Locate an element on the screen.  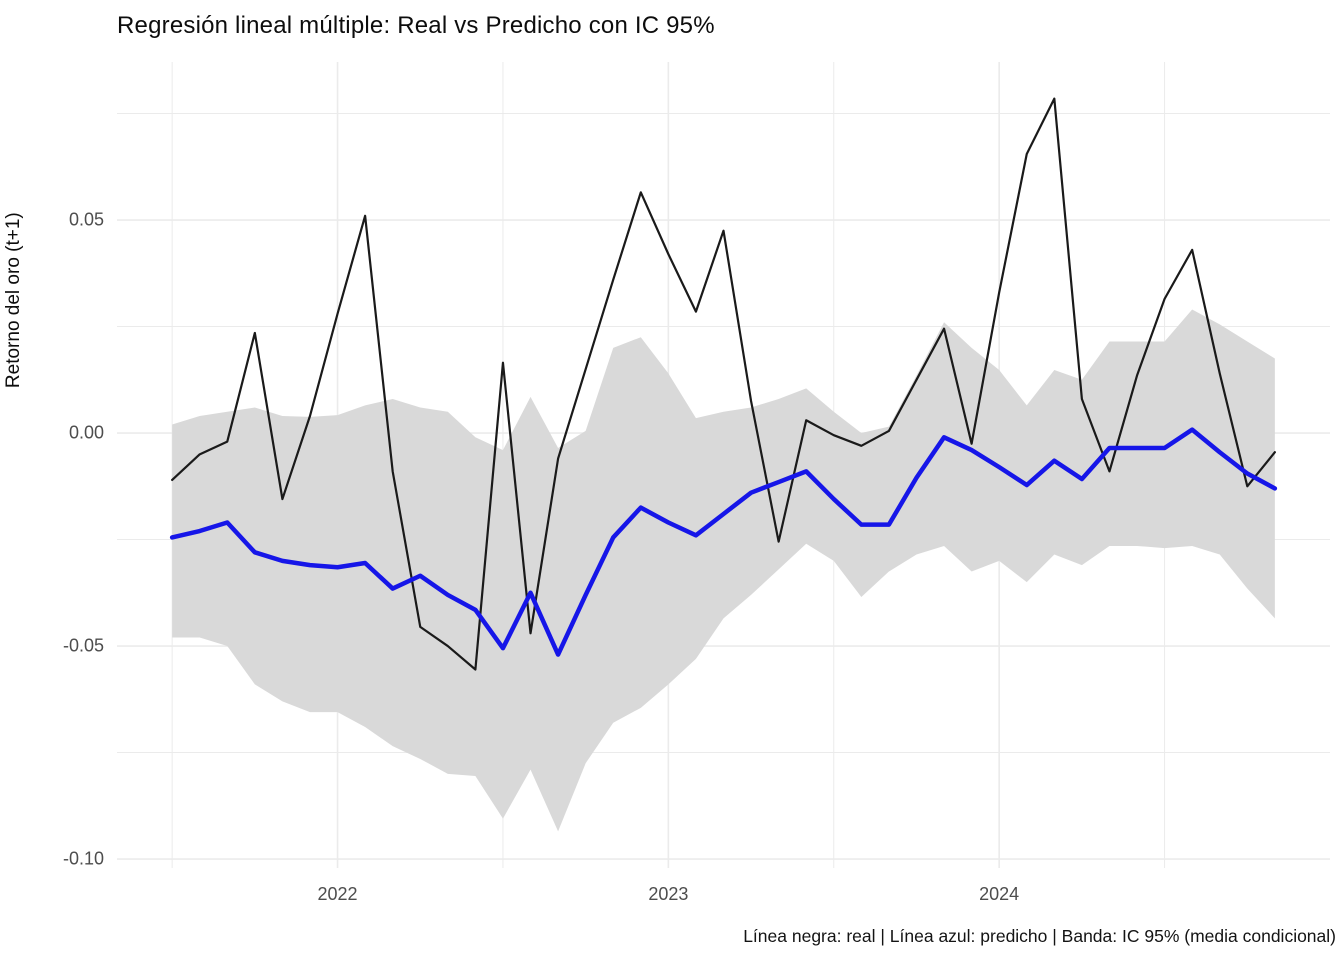
y-tick-label: 0.00 is located at coordinates (86, 432).